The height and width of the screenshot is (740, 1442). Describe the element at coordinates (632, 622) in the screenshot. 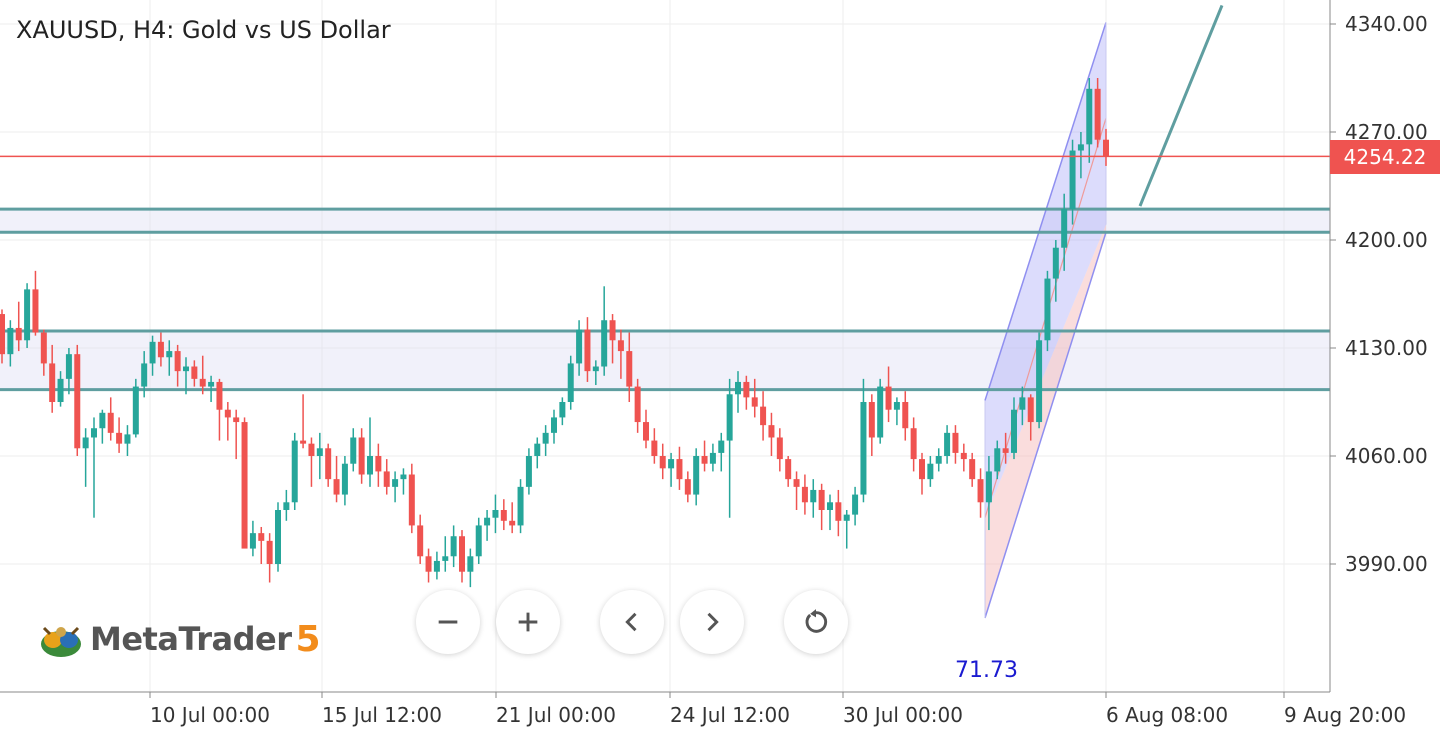

I see `scroll-left-button` at that location.